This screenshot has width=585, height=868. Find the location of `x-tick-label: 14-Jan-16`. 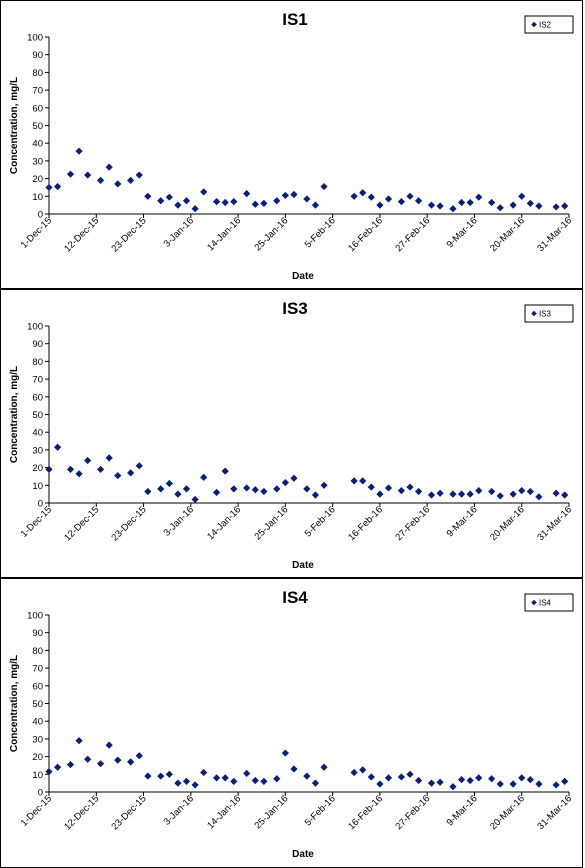

x-tick-label: 14-Jan-16 is located at coordinates (224, 234).